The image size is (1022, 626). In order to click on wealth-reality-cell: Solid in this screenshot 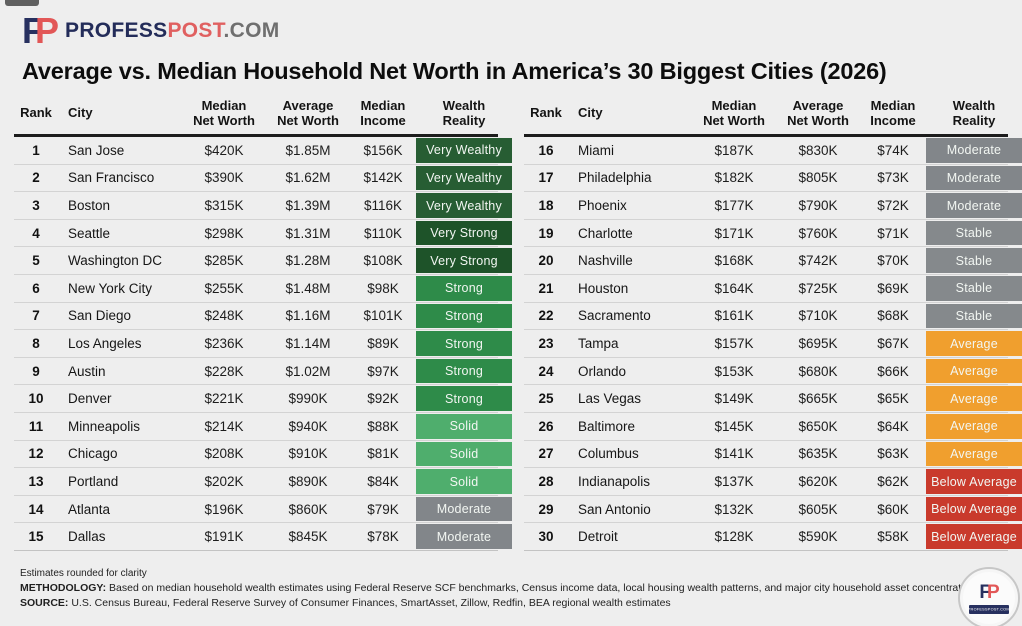, I will do `click(464, 481)`.